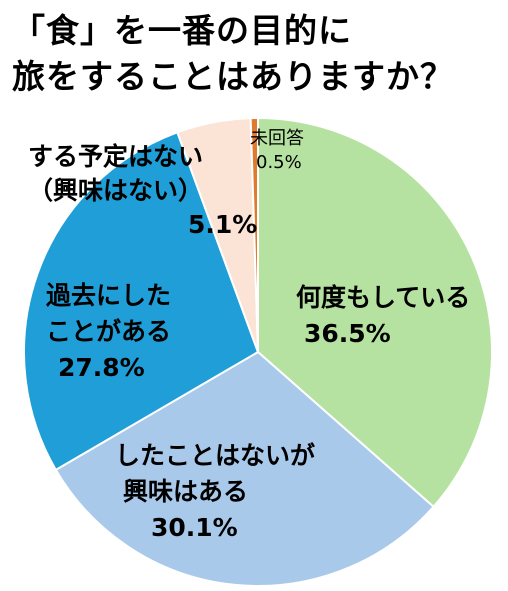 The width and height of the screenshot is (508, 591). What do you see at coordinates (116, 190) in the screenshot?
I see `slice-label-no-plan-text-2: （興味はない）` at bounding box center [116, 190].